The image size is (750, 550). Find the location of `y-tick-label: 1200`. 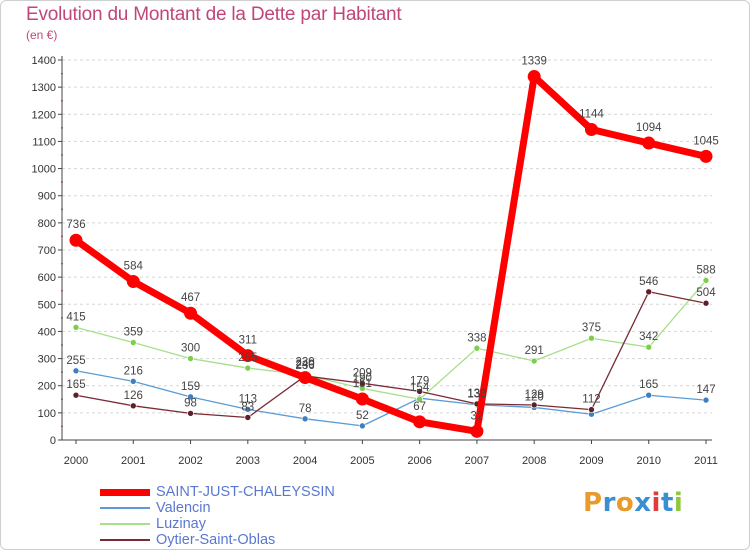

y-tick-label: 1200 is located at coordinates (44, 115).